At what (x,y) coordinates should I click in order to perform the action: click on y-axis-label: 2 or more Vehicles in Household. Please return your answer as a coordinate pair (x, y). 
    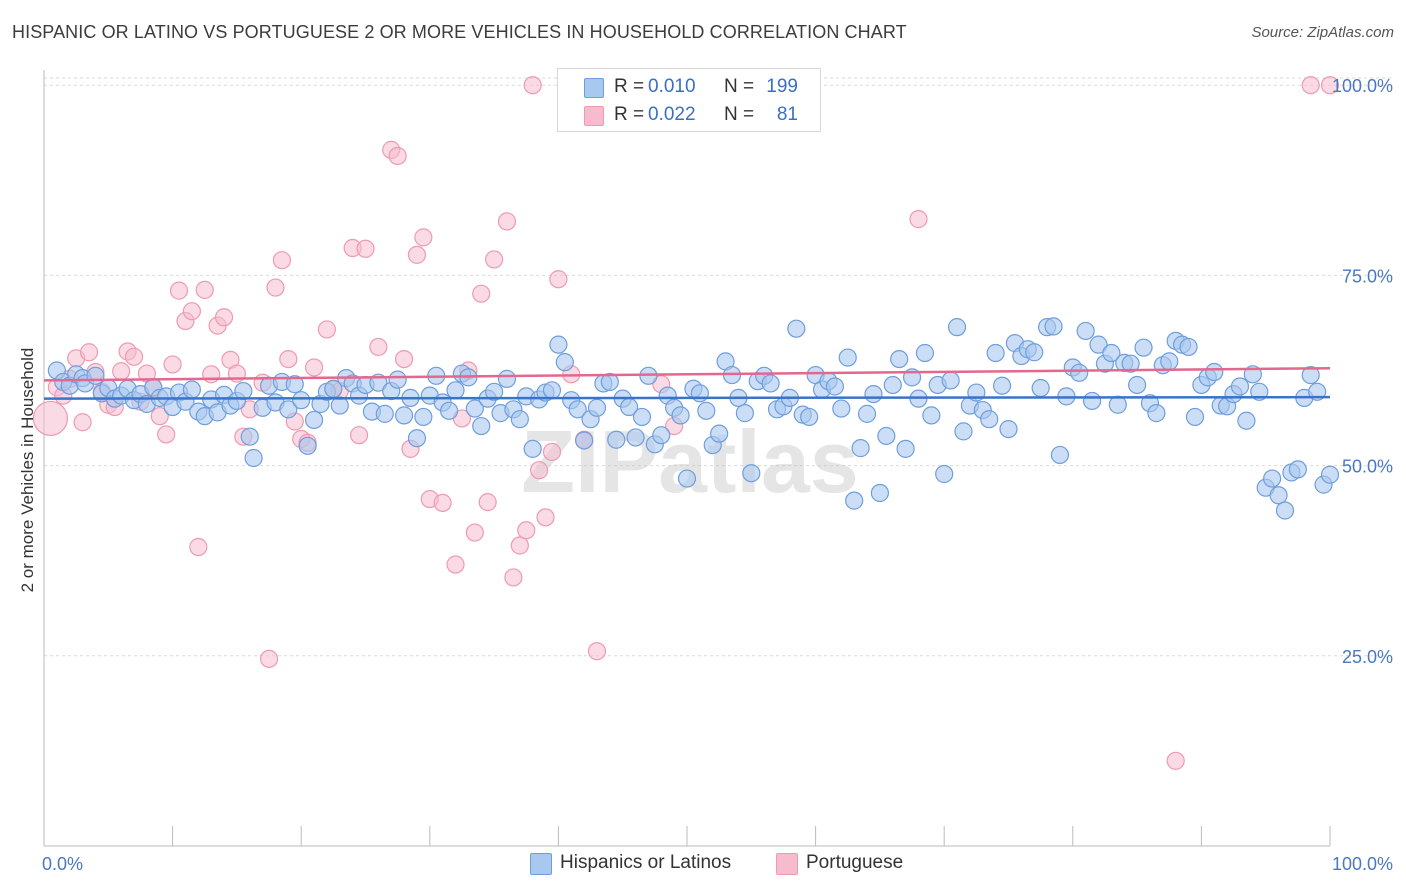
    Looking at the image, I should click on (27, 470).